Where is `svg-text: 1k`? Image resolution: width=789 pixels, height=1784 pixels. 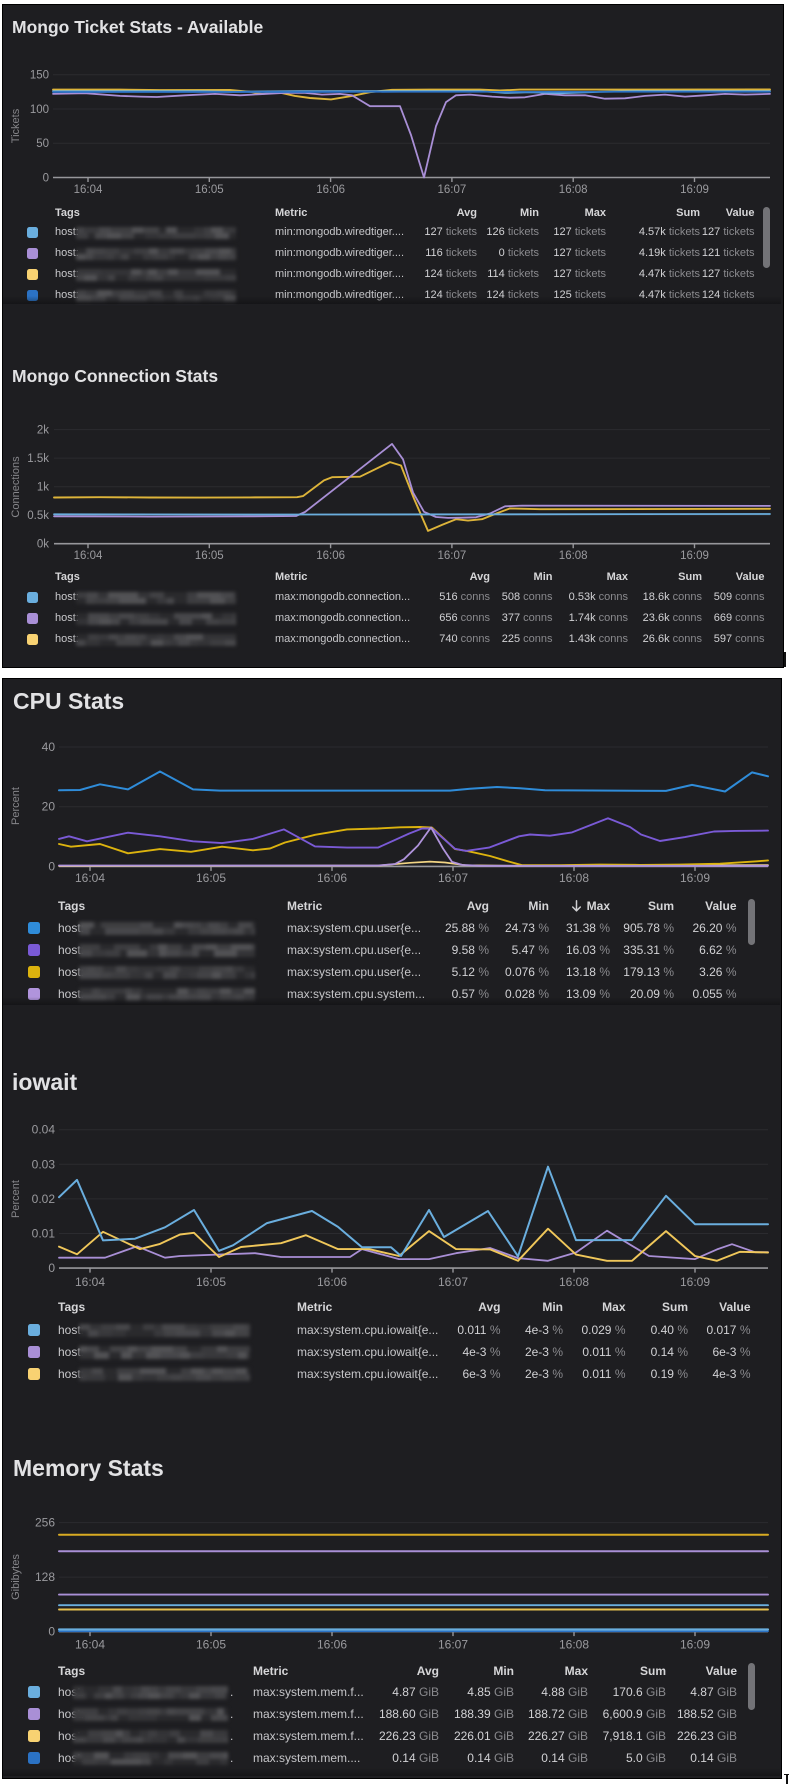 svg-text: 1k is located at coordinates (43, 488).